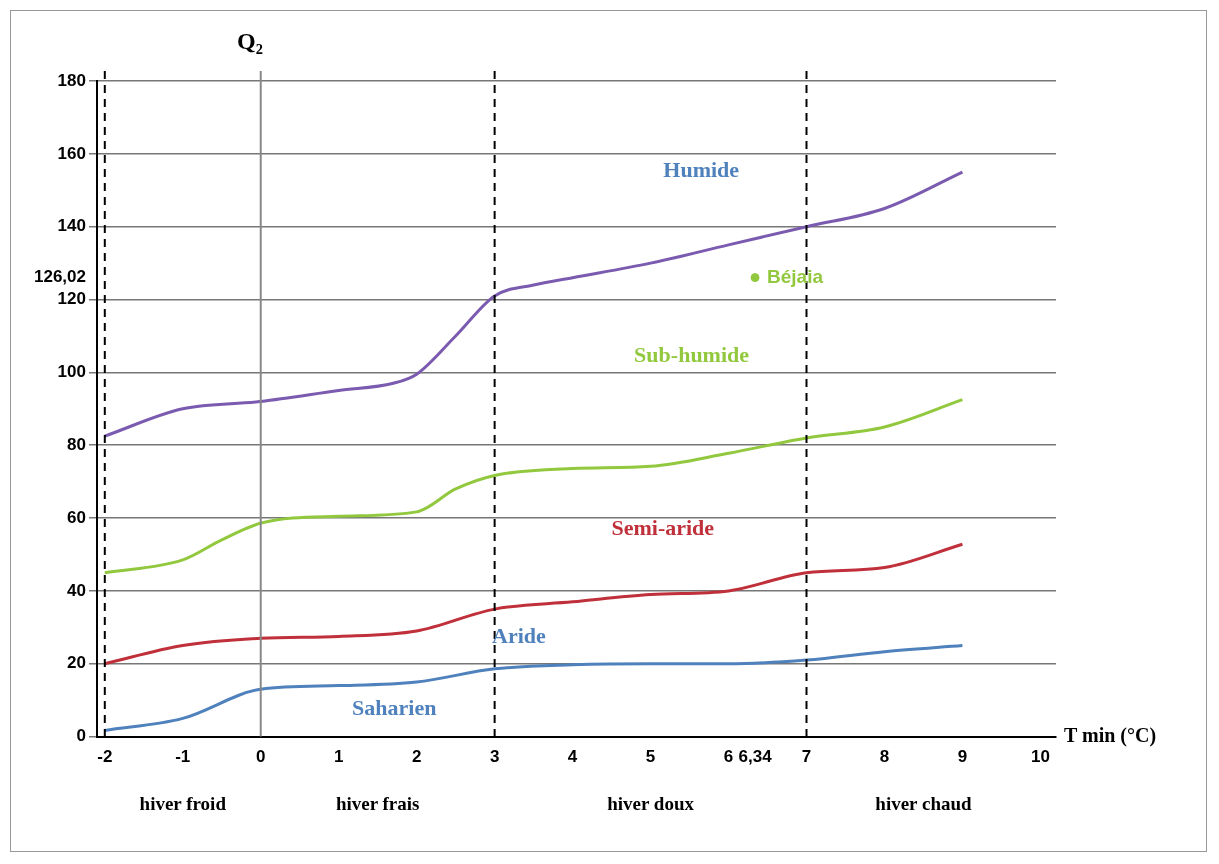 The height and width of the screenshot is (864, 1219). I want to click on series-label: Béjaia, so click(795, 276).